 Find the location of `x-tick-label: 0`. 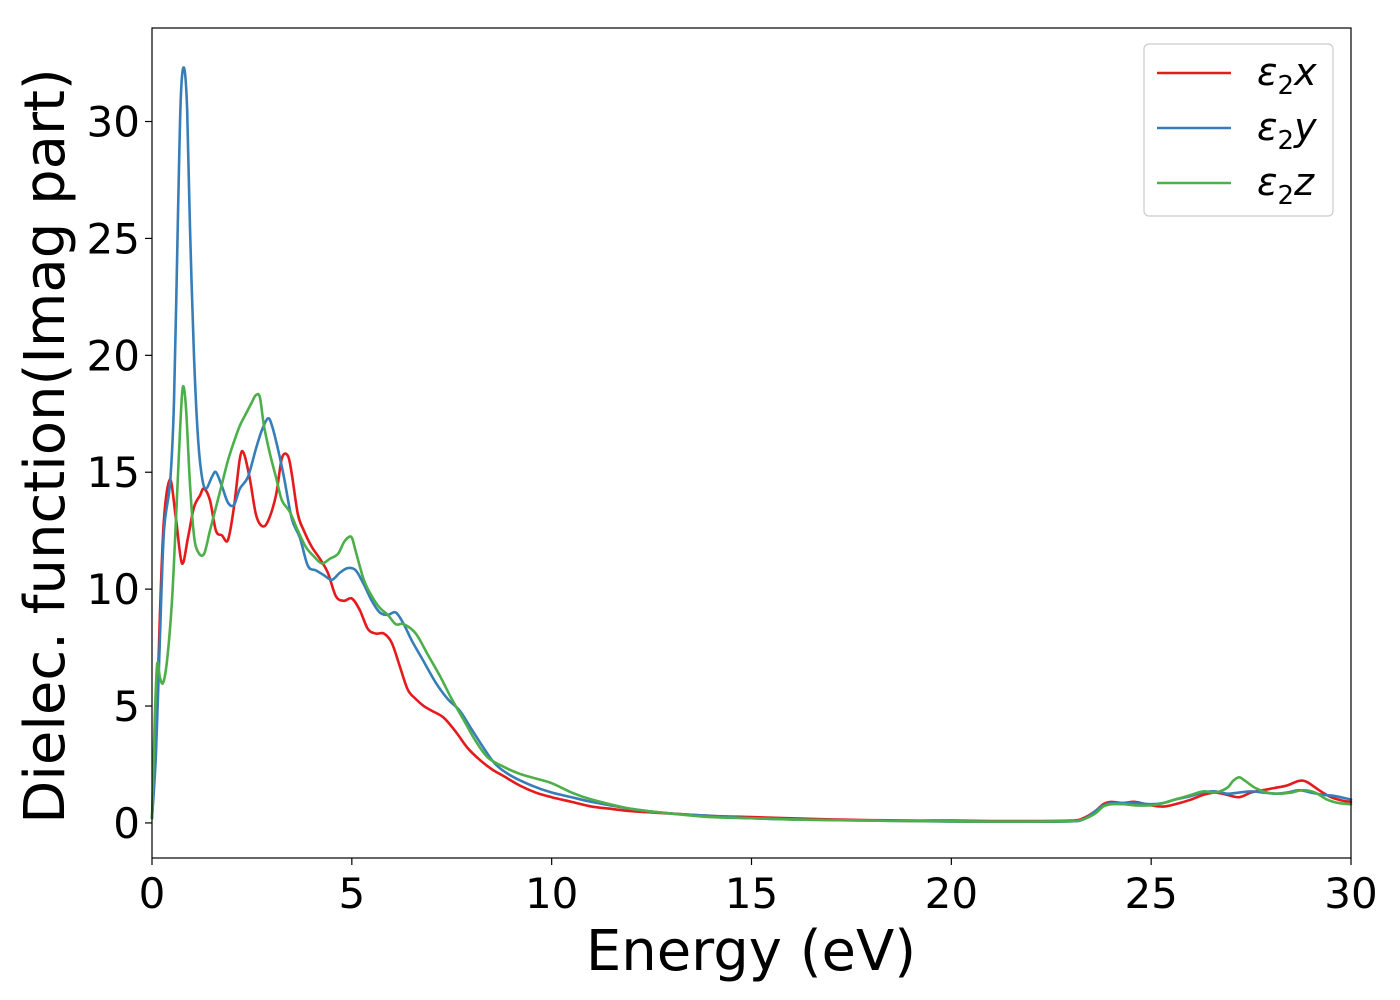

x-tick-label: 0 is located at coordinates (152, 893).